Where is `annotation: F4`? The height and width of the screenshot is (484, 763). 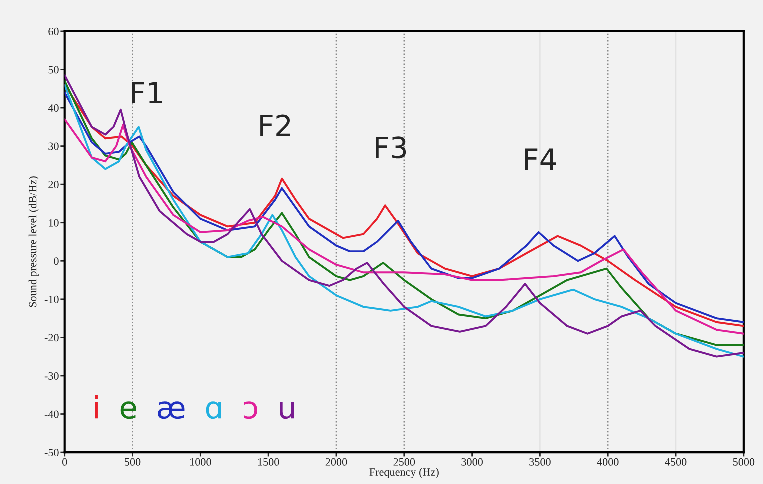 annotation: F4 is located at coordinates (540, 159).